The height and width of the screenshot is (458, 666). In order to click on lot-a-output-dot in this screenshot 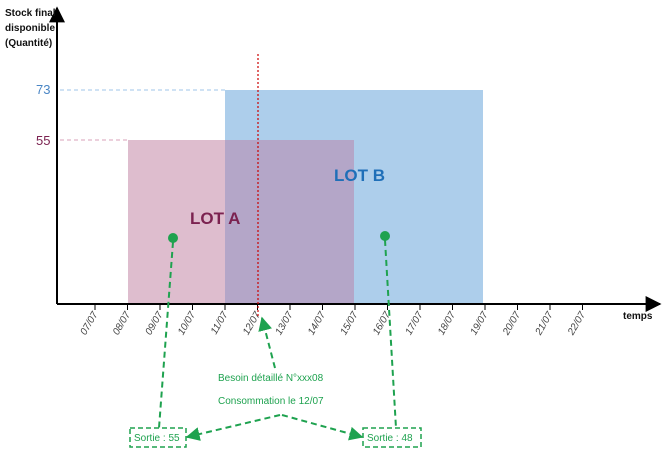, I will do `click(173, 238)`.